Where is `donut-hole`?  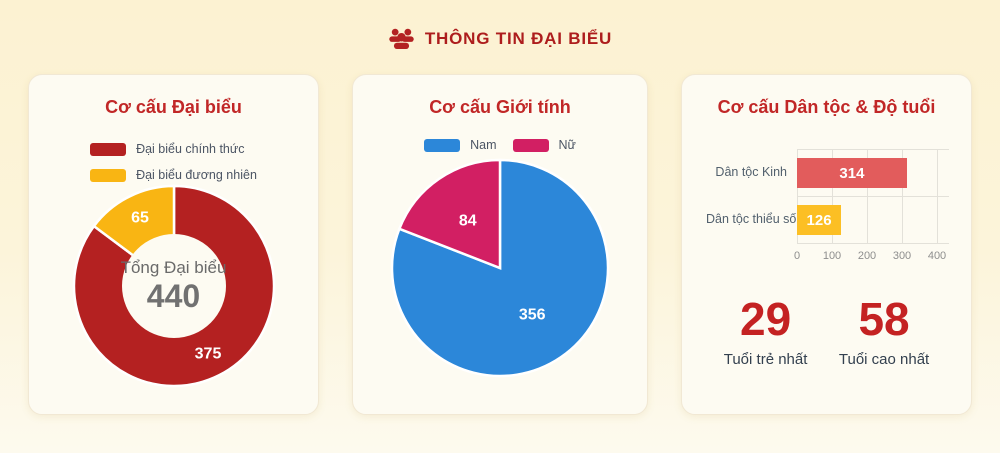 donut-hole is located at coordinates (173, 286).